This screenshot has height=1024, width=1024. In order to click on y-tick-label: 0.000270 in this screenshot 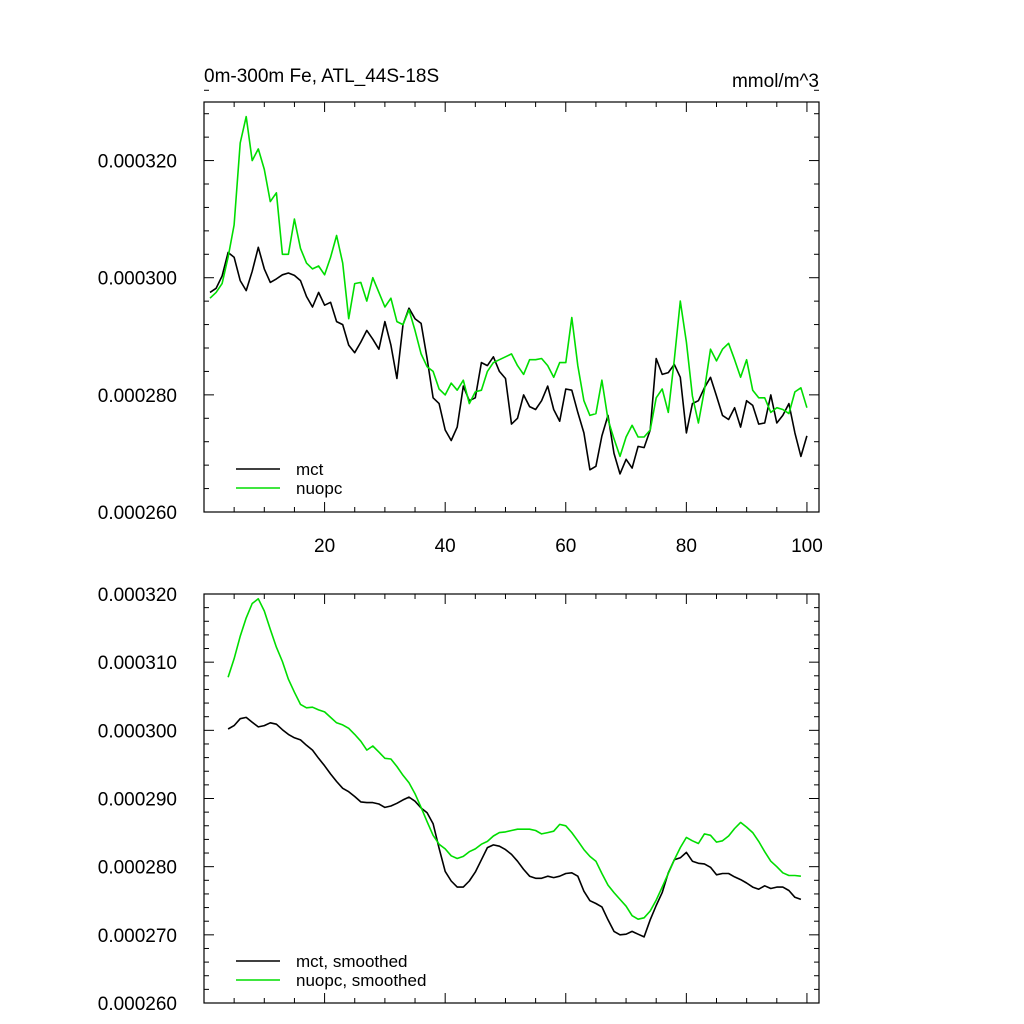, I will do `click(137, 936)`.